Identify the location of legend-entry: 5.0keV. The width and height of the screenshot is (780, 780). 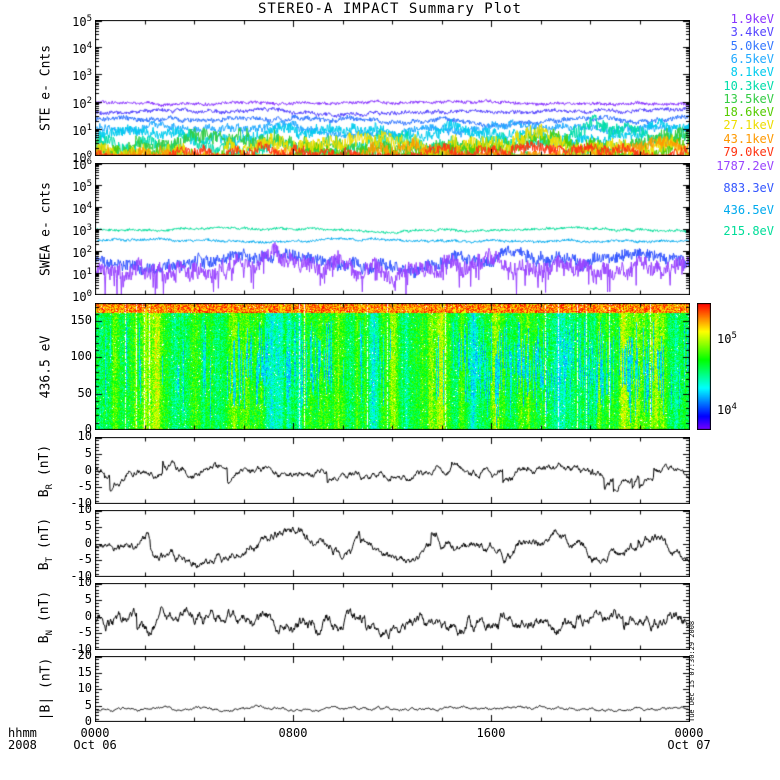
(752, 45).